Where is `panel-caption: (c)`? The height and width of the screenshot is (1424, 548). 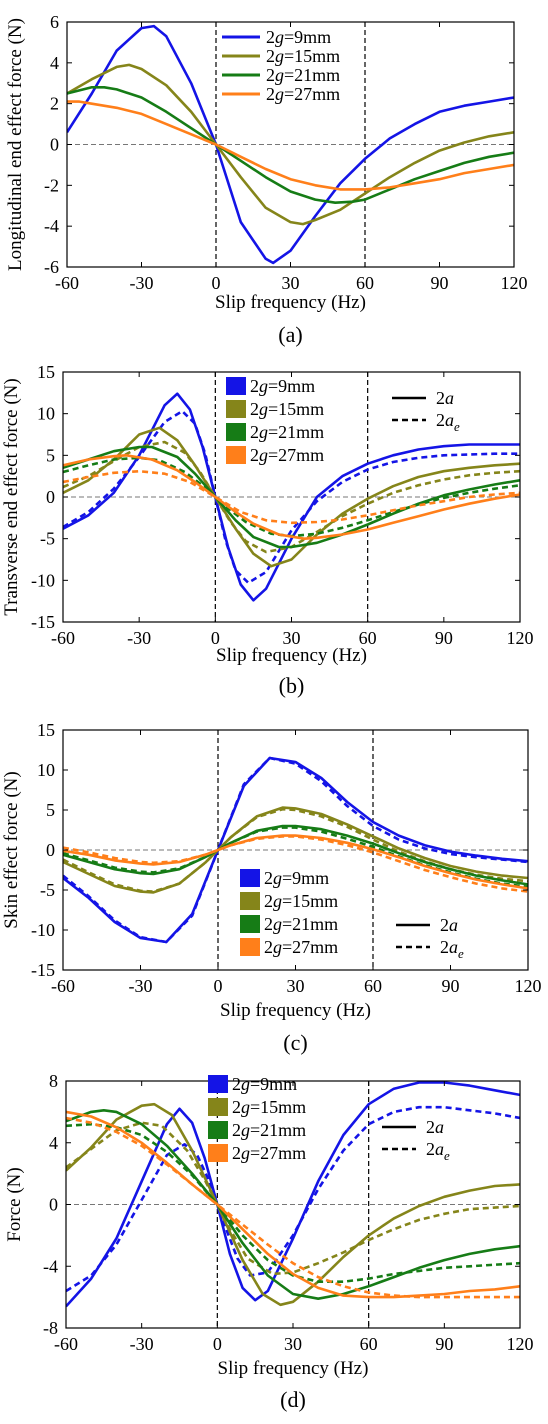
panel-caption: (c) is located at coordinates (295, 1042).